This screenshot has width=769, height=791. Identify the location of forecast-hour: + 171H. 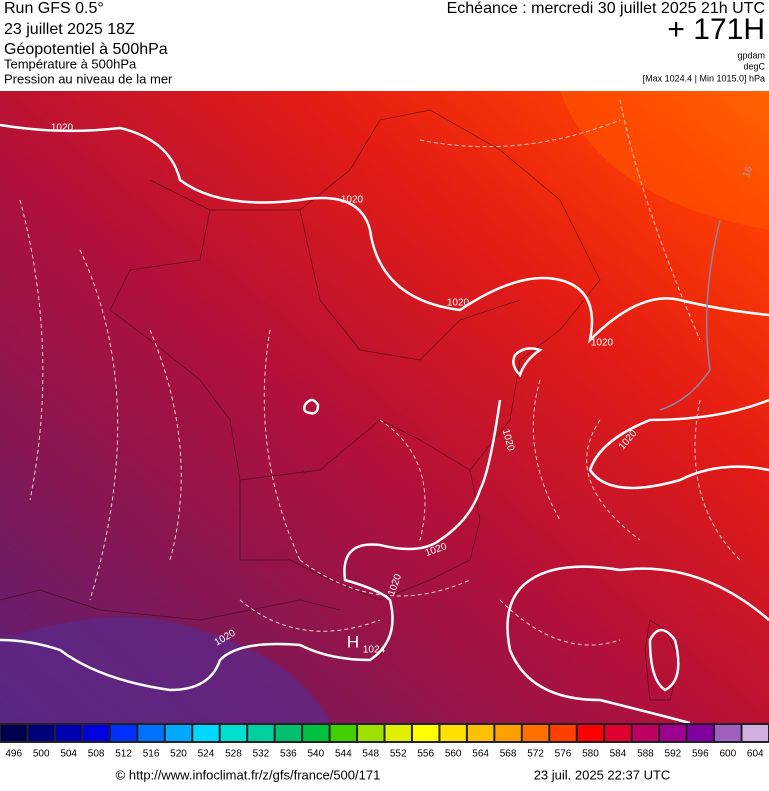
(716, 29).